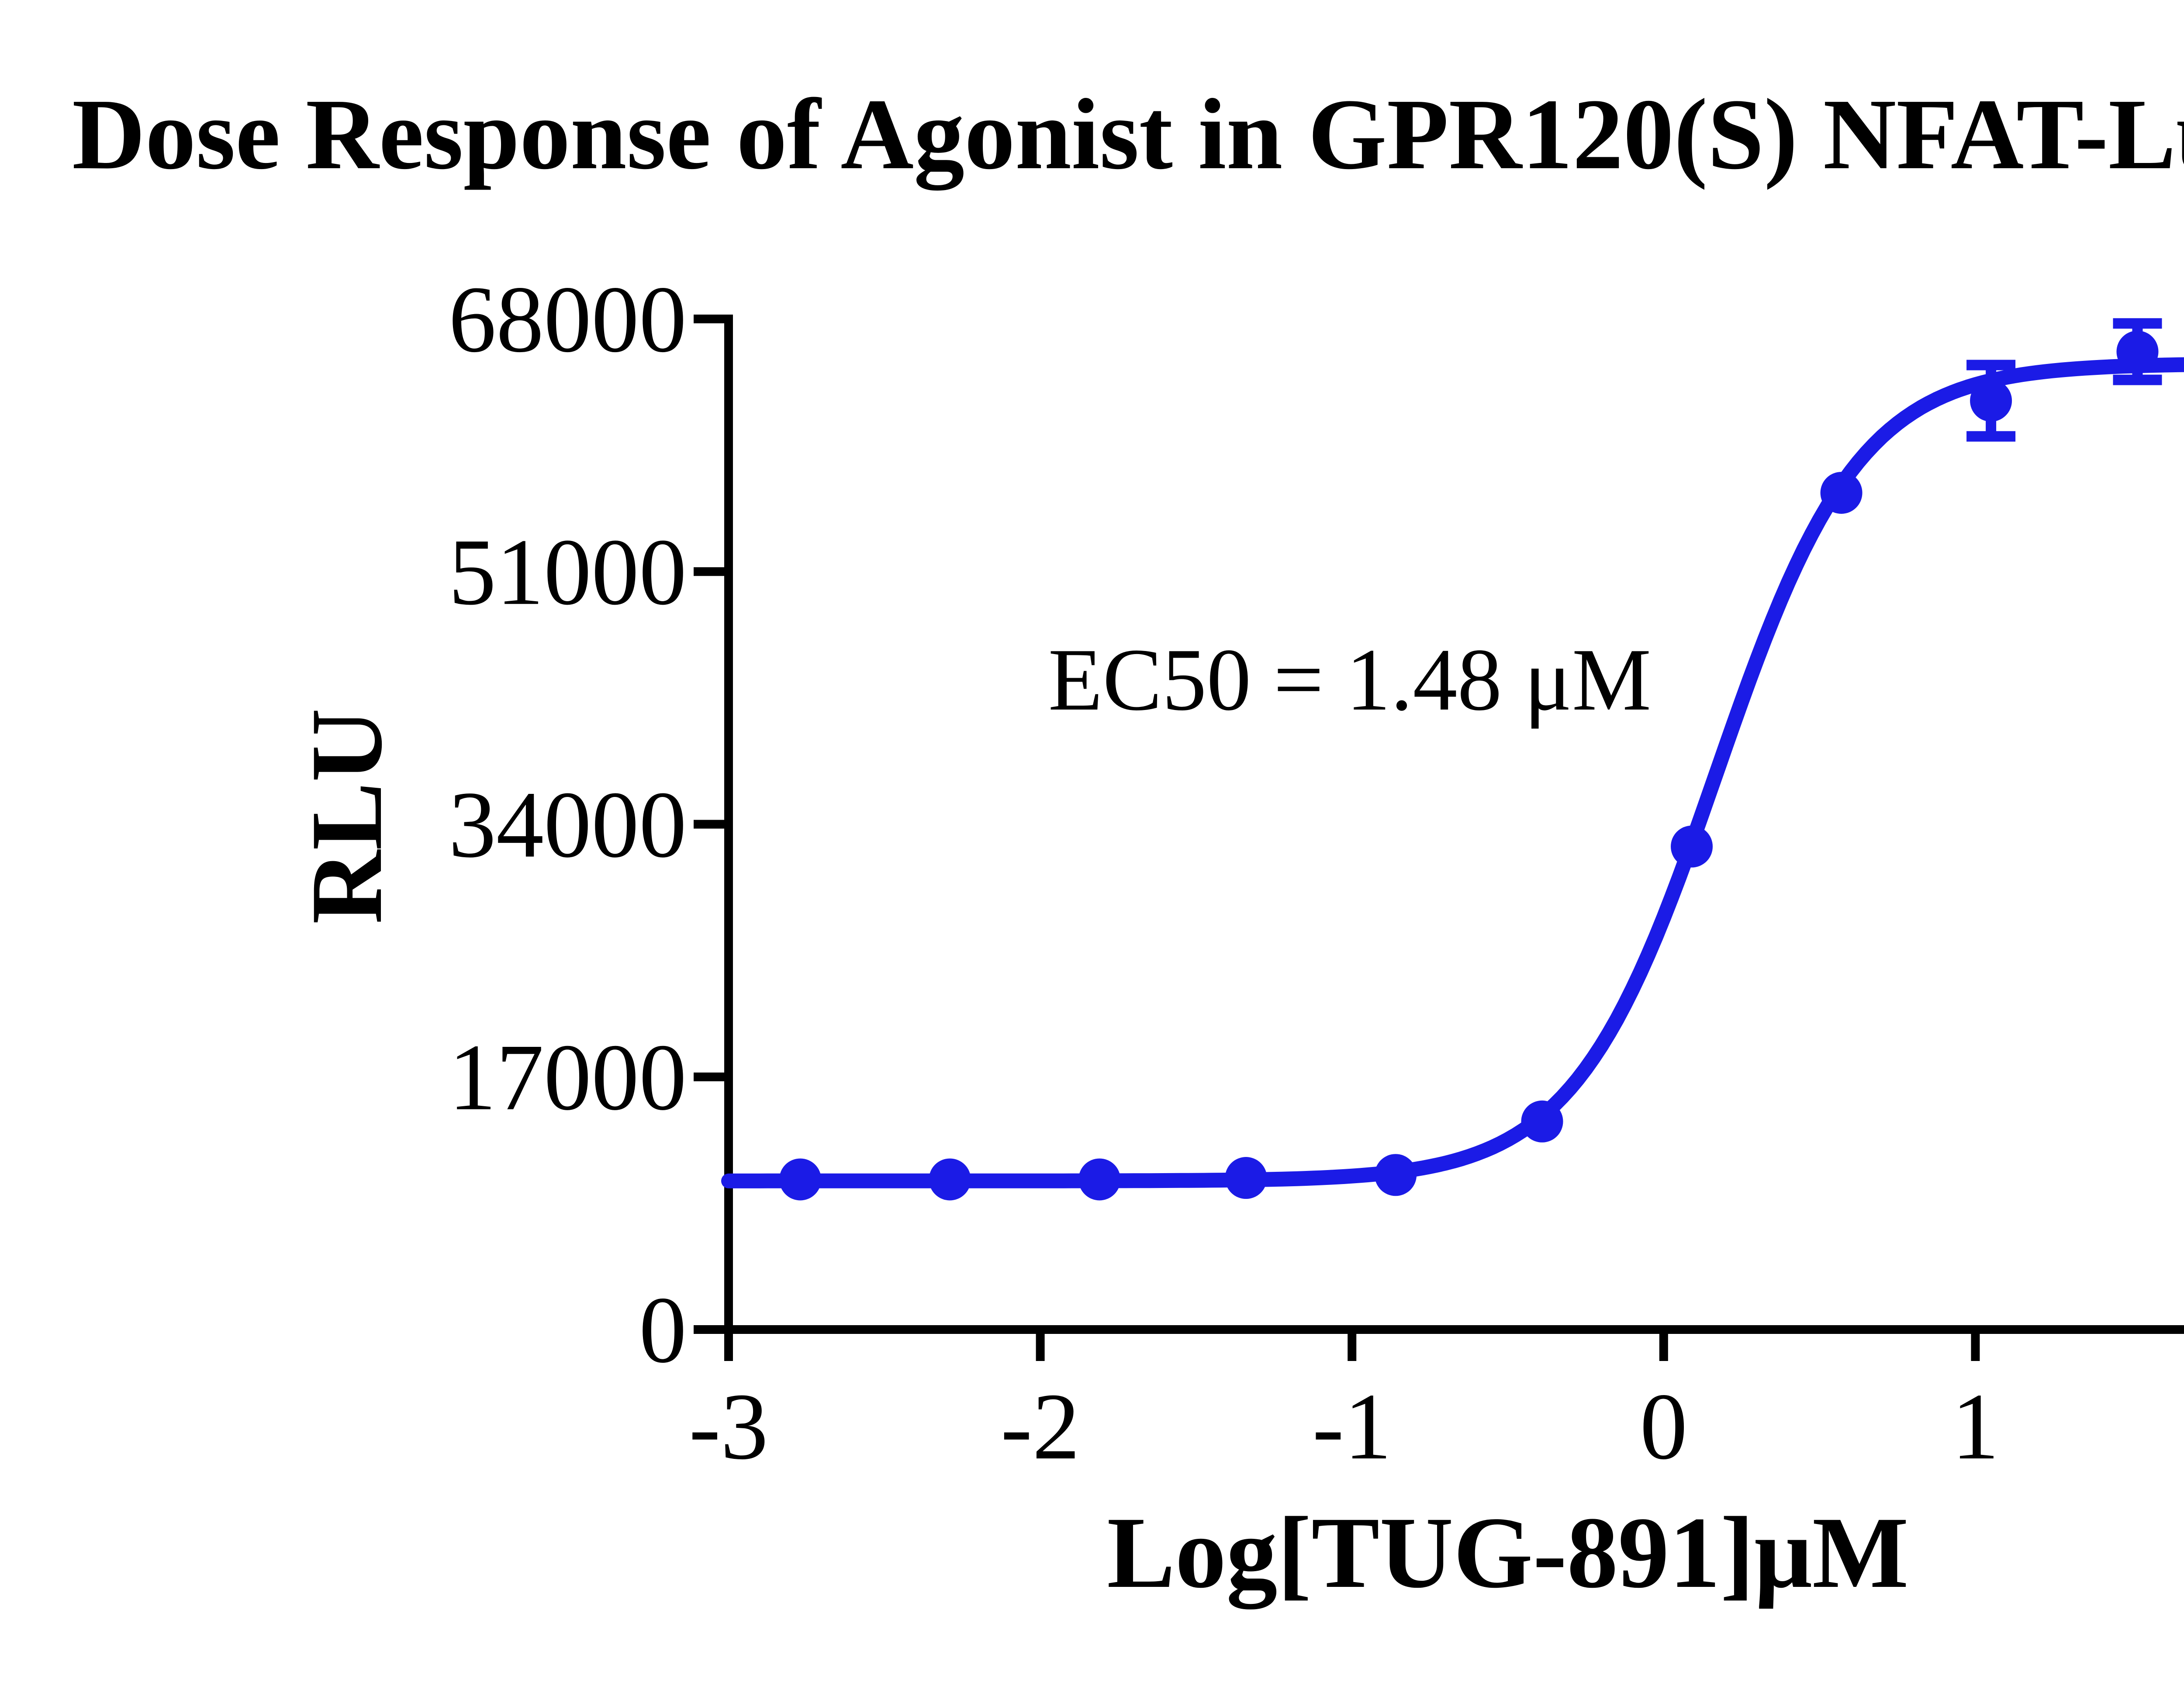 The image size is (2184, 1683). What do you see at coordinates (1507, 1553) in the screenshot?
I see `x-axis-title: Log[TUG-891]μM` at bounding box center [1507, 1553].